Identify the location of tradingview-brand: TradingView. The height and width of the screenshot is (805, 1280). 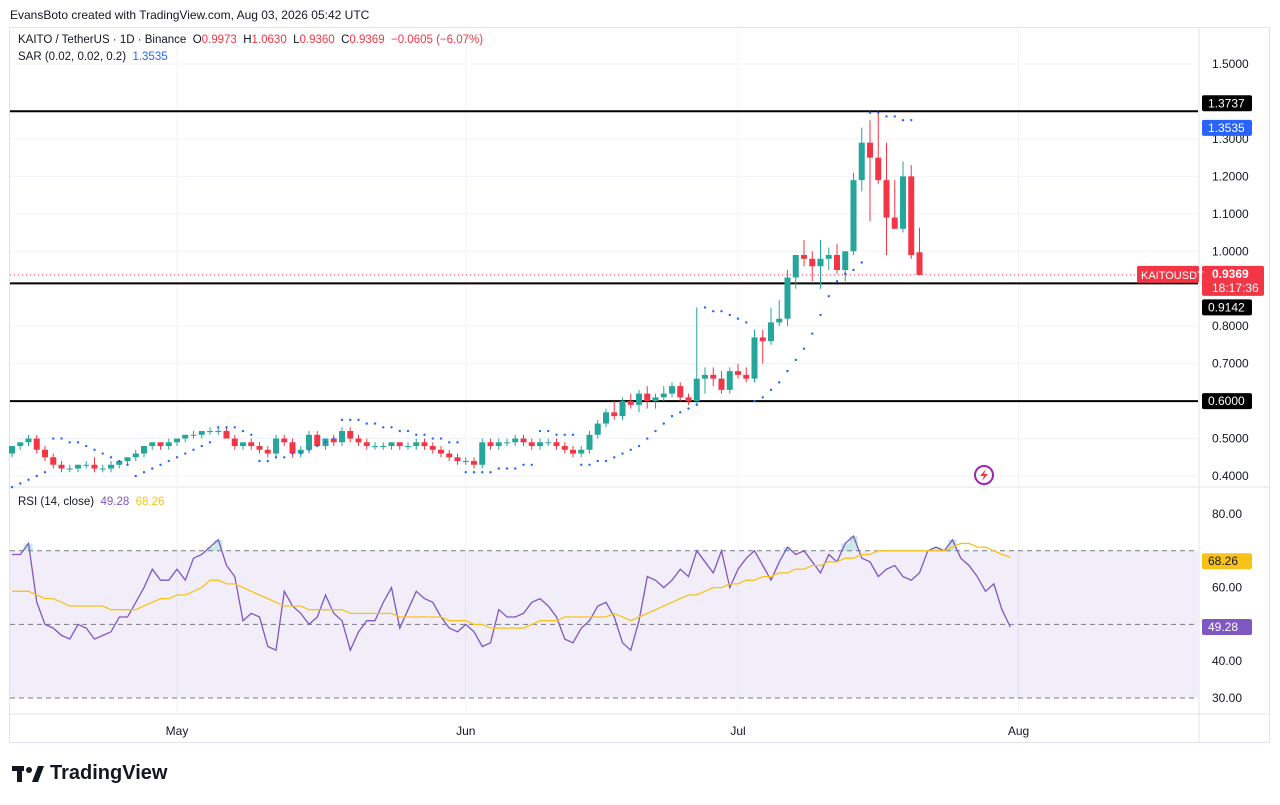
(109, 773).